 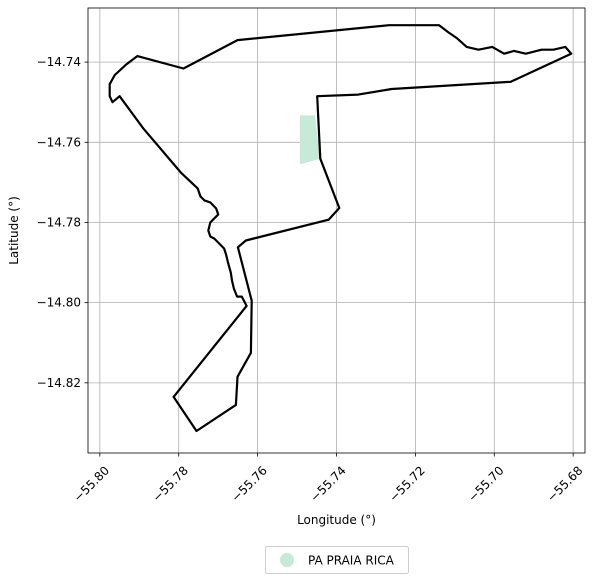 What do you see at coordinates (351, 561) in the screenshot?
I see `legend-label: PA PRAIA RICA` at bounding box center [351, 561].